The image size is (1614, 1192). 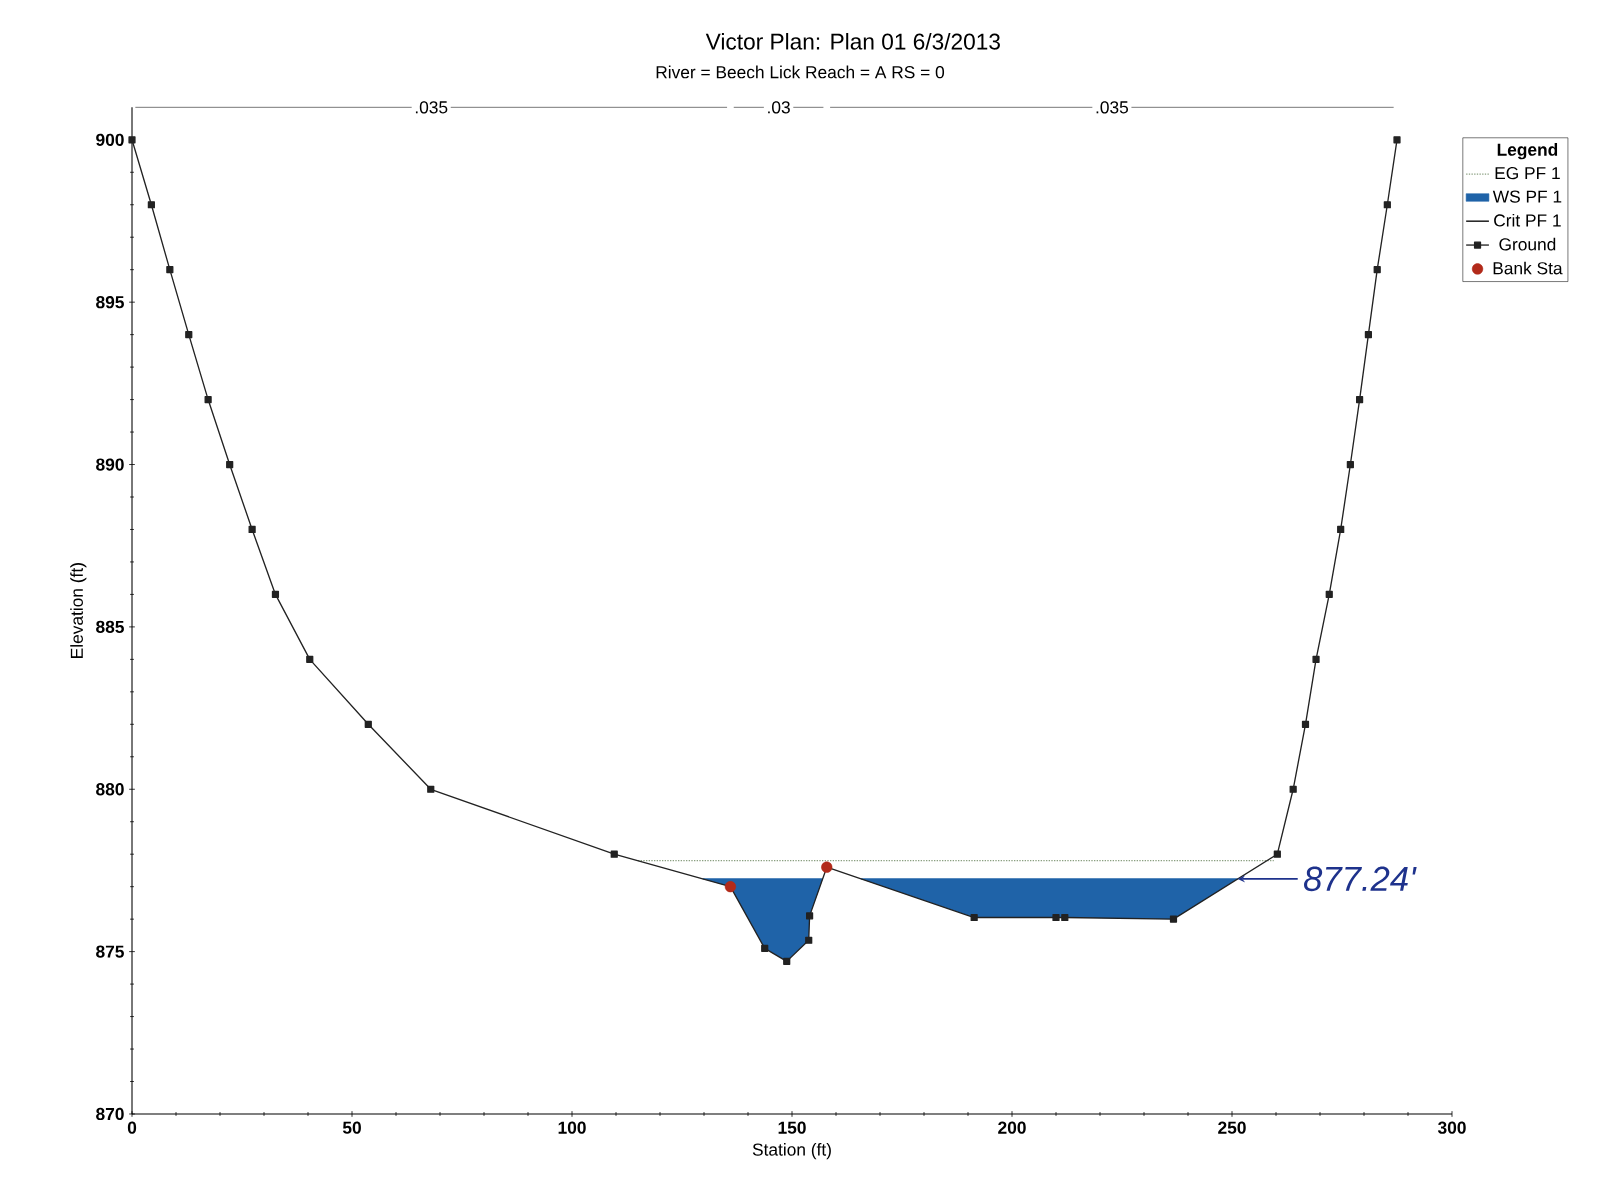 I want to click on y-tick-label: 890, so click(x=110, y=464).